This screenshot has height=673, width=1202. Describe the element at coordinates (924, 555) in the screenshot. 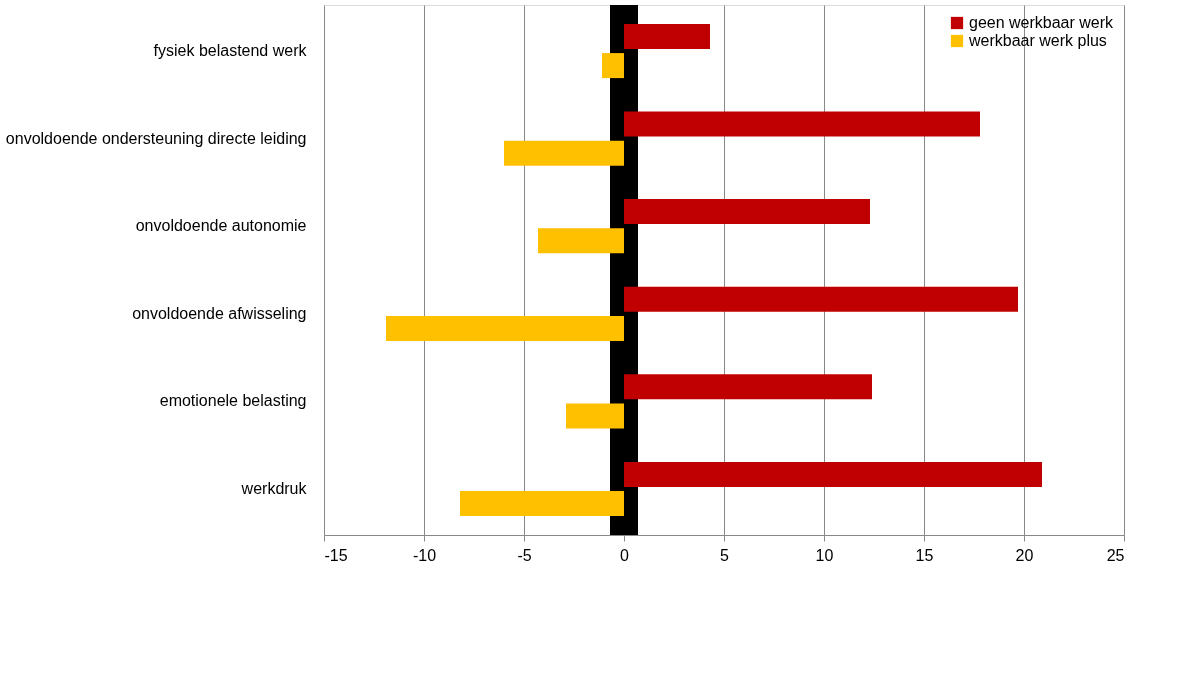

I see `x-tick-label: 15` at that location.